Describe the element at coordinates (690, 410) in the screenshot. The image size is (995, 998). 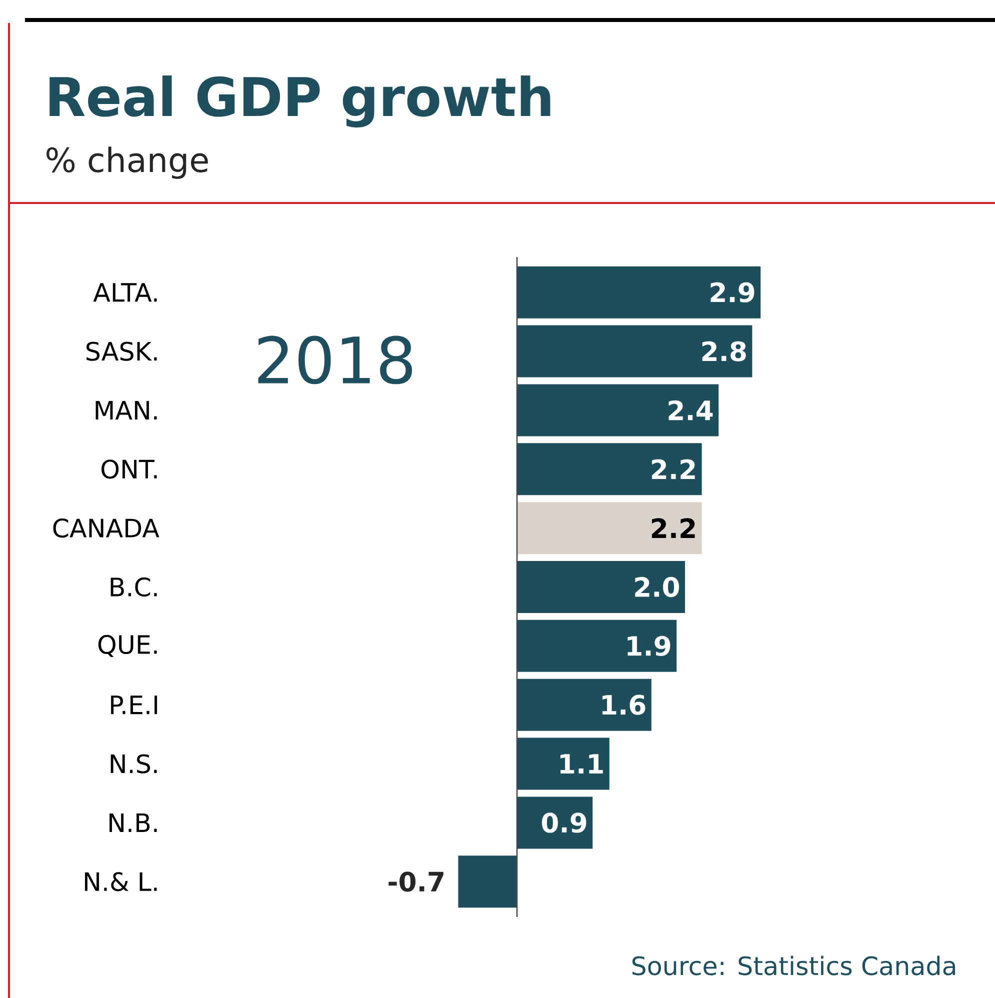
I see `data-label: 2.4` at that location.